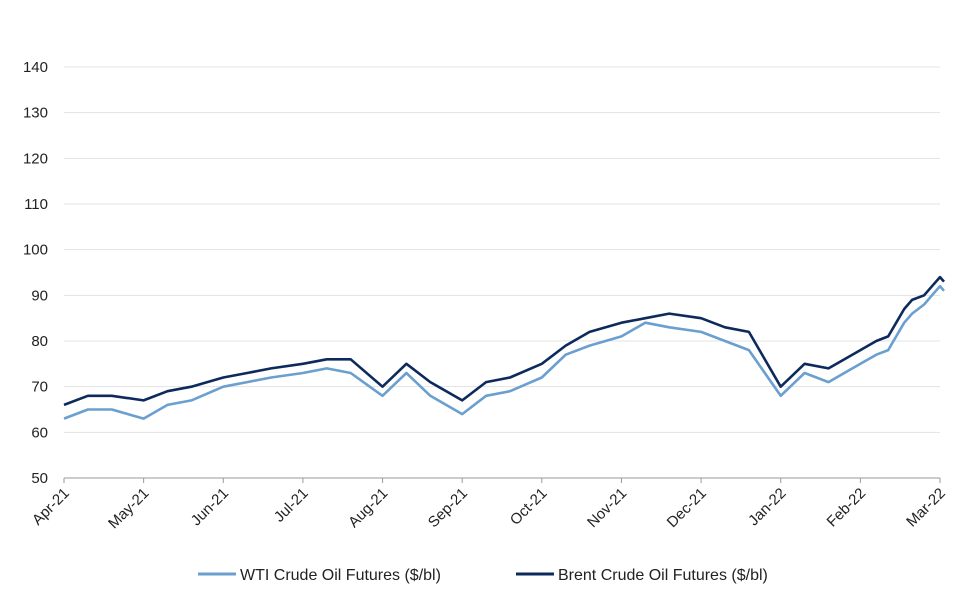 This screenshot has height=603, width=980. Describe the element at coordinates (35, 250) in the screenshot. I see `y-tick-label: 100` at that location.